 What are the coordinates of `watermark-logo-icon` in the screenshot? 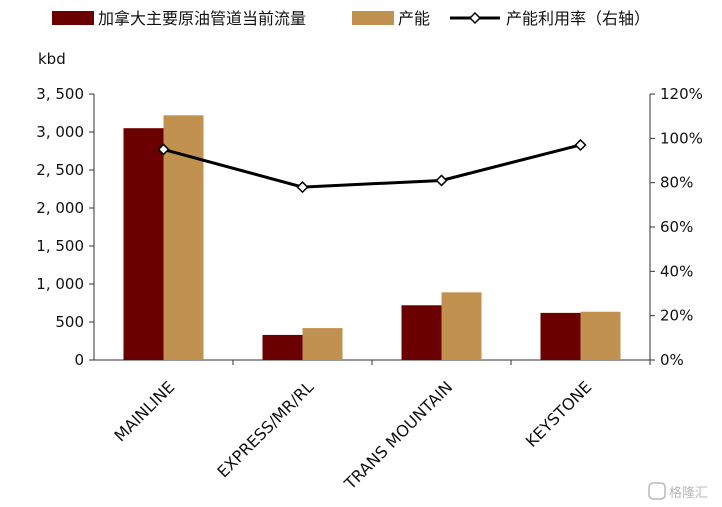 It's located at (657, 491).